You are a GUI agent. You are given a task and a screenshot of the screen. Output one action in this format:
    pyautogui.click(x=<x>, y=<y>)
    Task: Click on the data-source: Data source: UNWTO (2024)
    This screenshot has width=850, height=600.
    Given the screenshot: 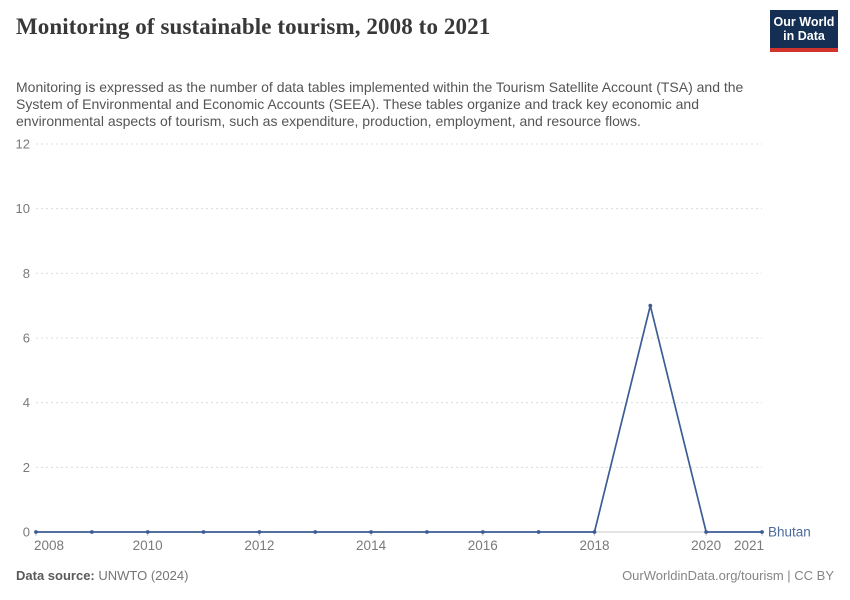 What is the action you would take?
    pyautogui.click(x=102, y=575)
    